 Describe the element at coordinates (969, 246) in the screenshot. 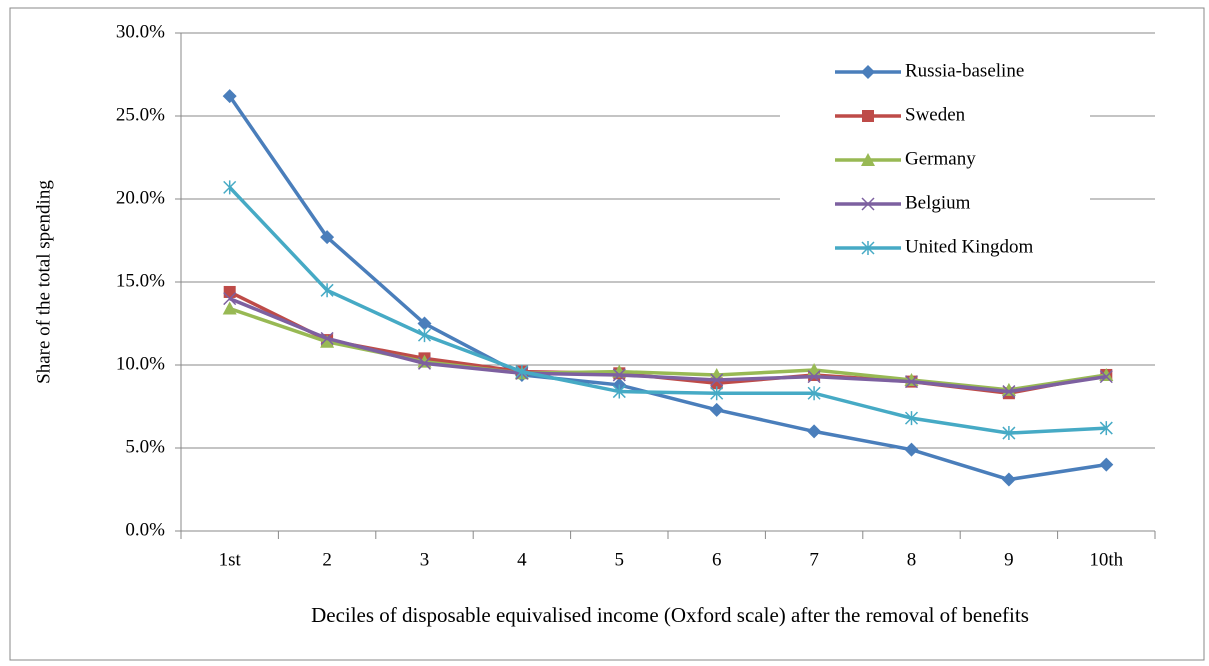

I see `legend-label: United Kingdom` at that location.